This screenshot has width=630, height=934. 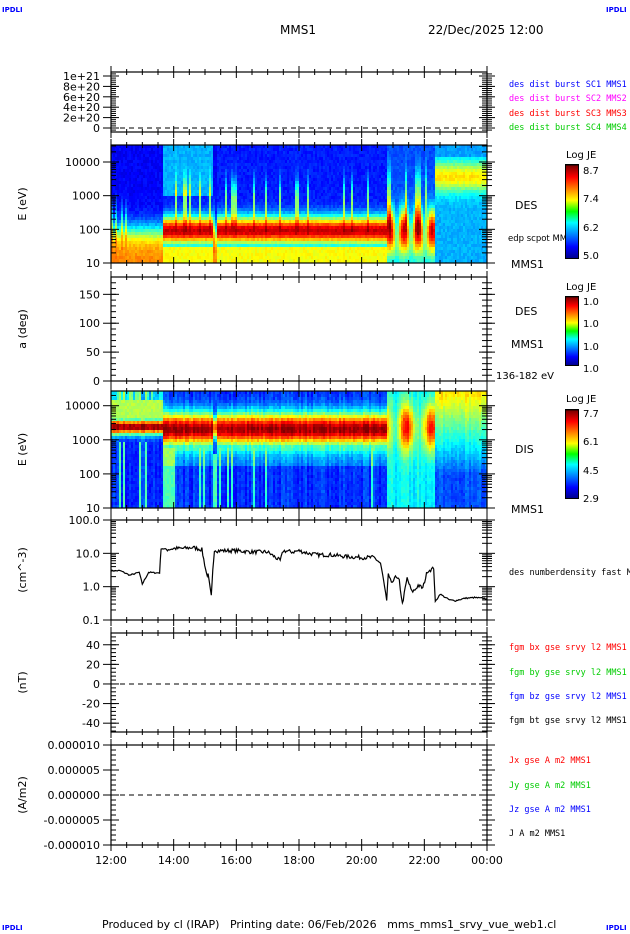 What do you see at coordinates (174, 860) in the screenshot?
I see `time-tick-label: 14:00` at bounding box center [174, 860].